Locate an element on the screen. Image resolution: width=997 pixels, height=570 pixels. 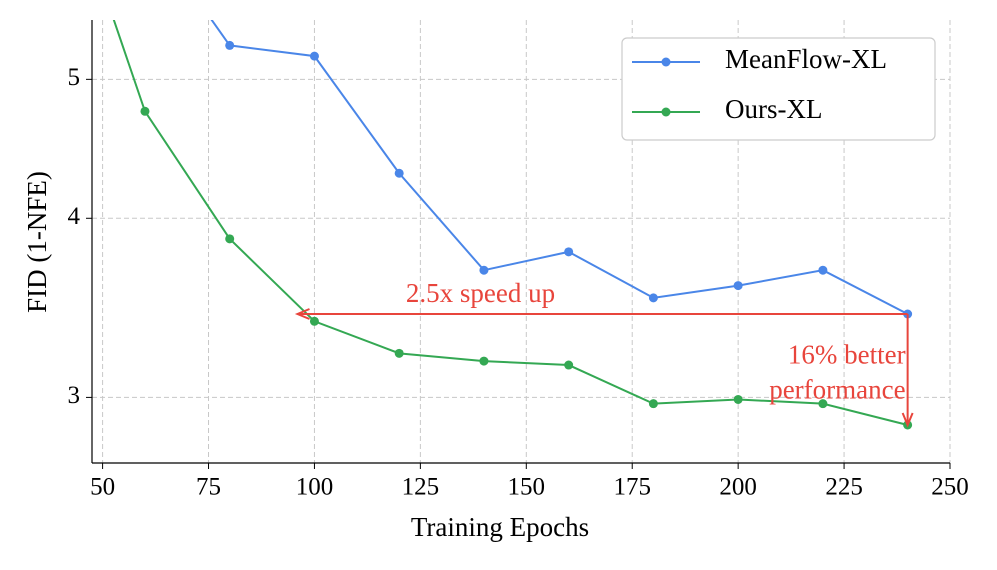
legend-box is located at coordinates (778, 89).